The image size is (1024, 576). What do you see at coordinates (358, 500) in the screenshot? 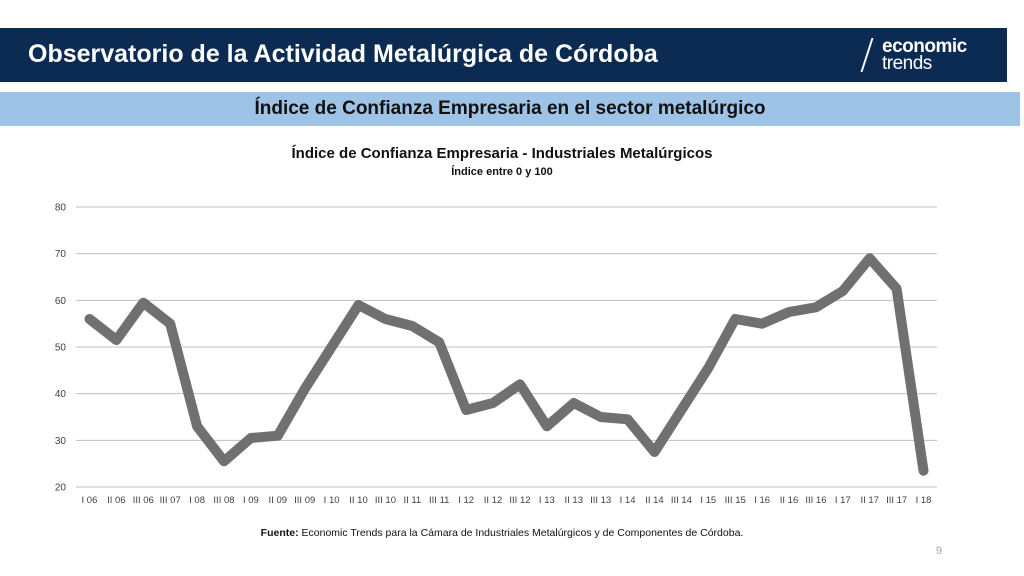
I see `x-tick-label: II 10` at bounding box center [358, 500].